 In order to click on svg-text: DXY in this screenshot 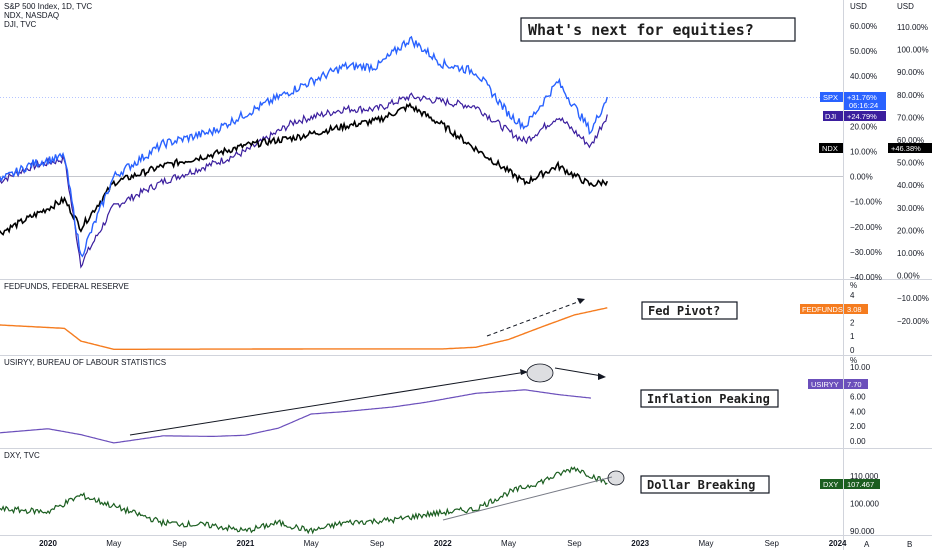, I will do `click(830, 484)`.